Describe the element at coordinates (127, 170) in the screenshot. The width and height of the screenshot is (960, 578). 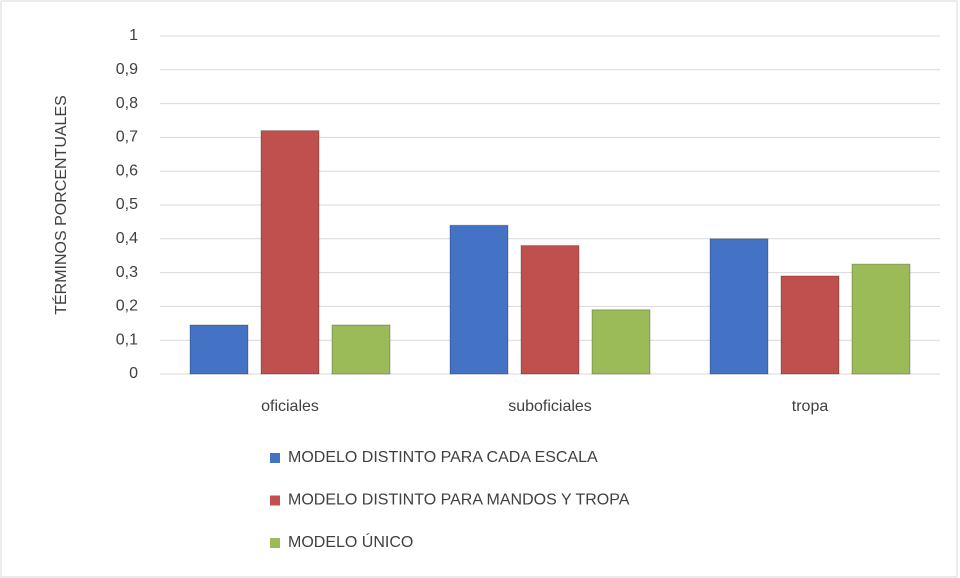
I see `y-tick-label: 0,6` at that location.